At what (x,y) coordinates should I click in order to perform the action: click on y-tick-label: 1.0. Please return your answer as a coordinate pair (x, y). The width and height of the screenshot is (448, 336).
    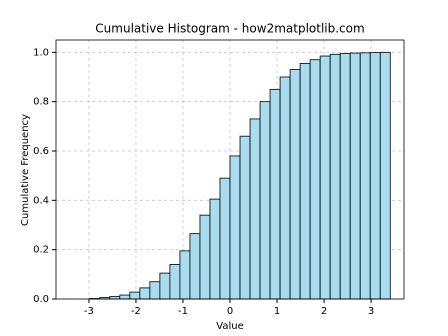
    Looking at the image, I should click on (41, 52).